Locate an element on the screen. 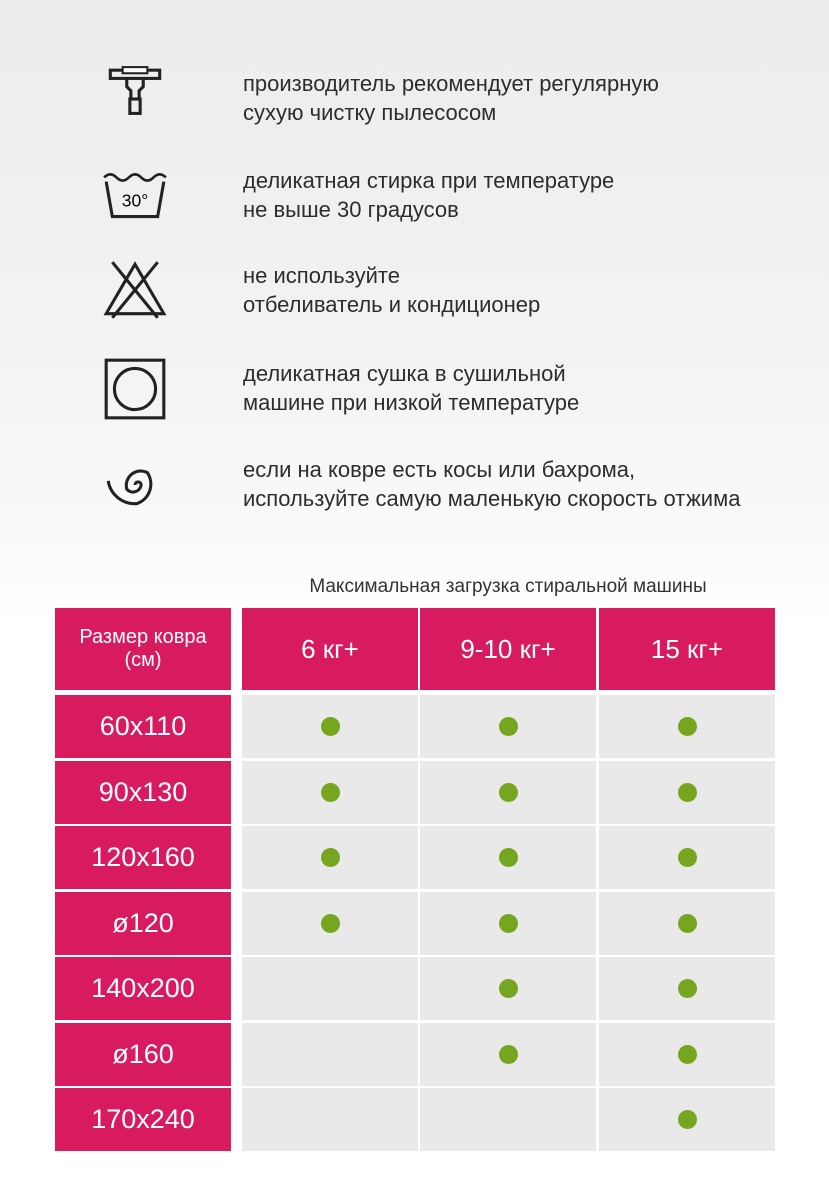  icon-text: 30° is located at coordinates (135, 200).